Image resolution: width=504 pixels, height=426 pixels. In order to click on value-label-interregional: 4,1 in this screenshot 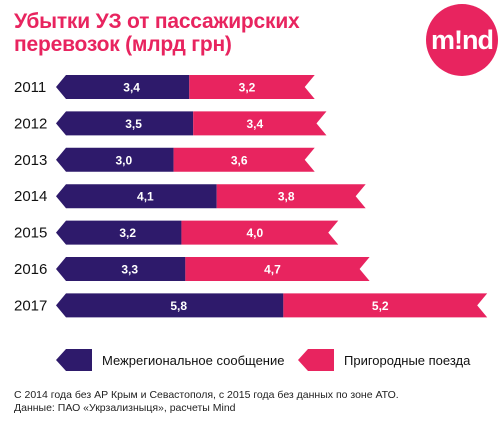, I will do `click(145, 197)`.